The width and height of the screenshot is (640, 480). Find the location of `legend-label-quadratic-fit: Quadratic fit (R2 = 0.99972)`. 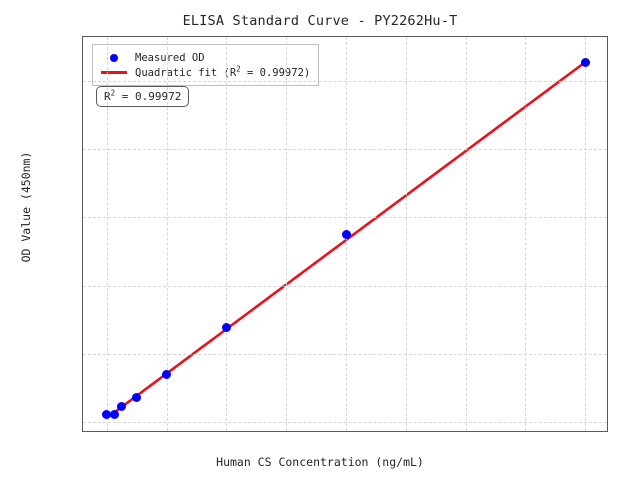

legend-label-quadratic-fit: Quadratic fit (R2 = 0.99972) is located at coordinates (223, 71).